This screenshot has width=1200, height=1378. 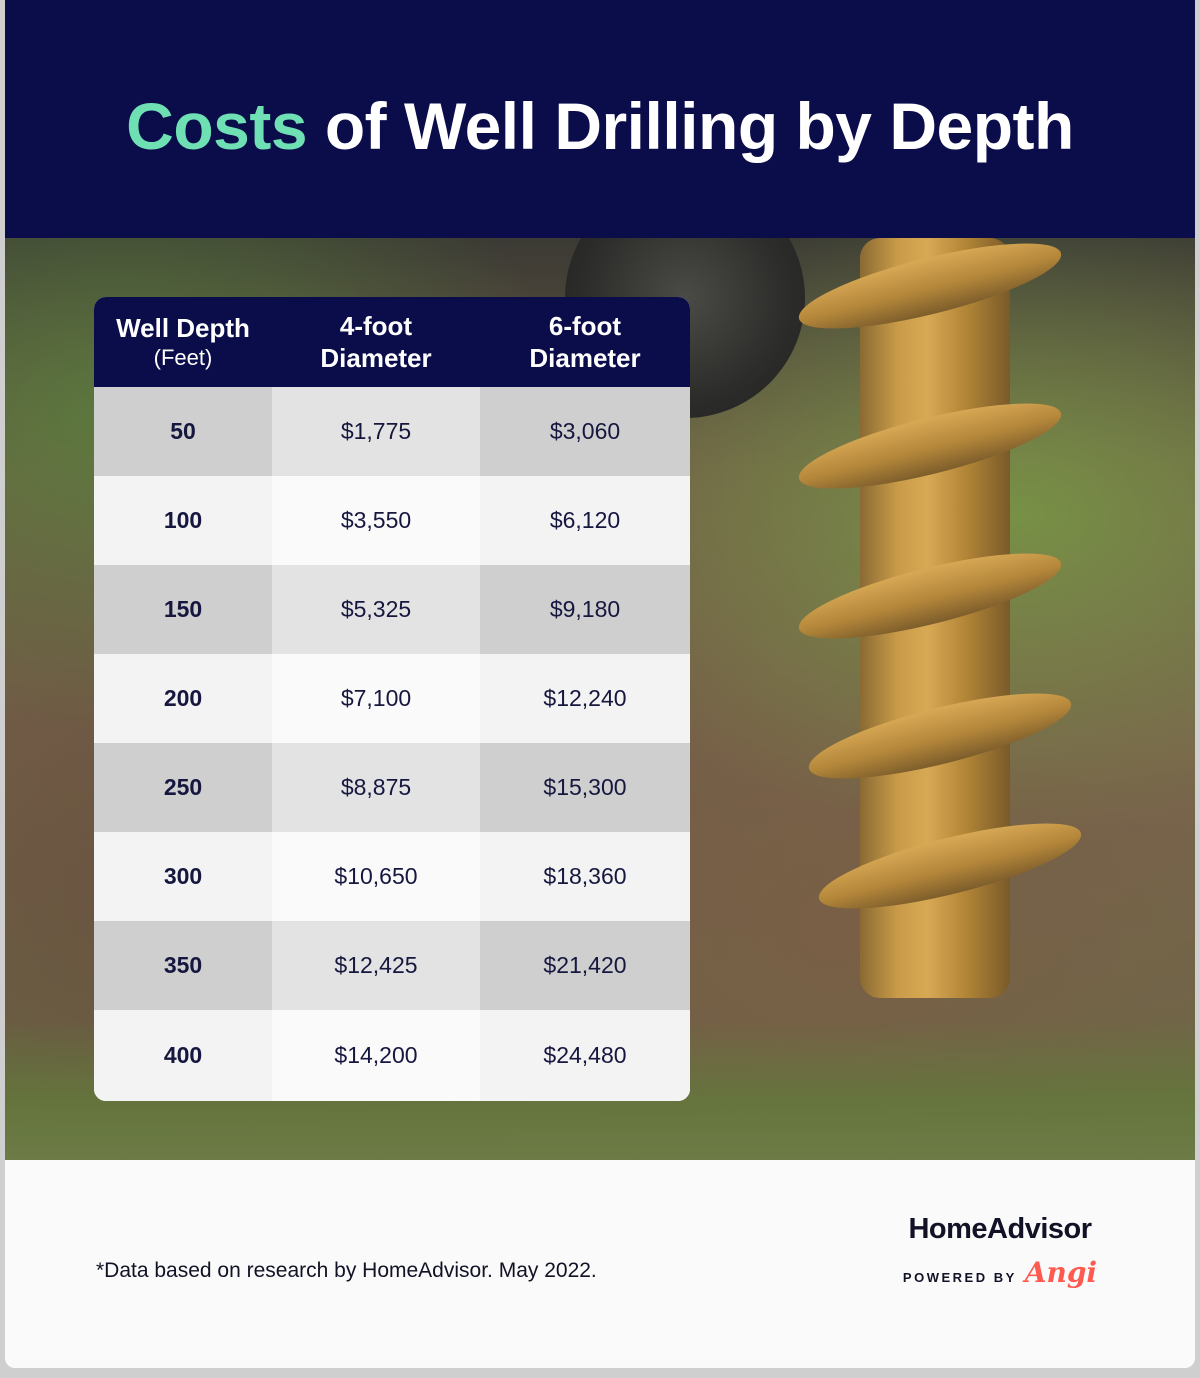 I want to click on four-foot-cost-cell: $7,100, so click(x=376, y=698).